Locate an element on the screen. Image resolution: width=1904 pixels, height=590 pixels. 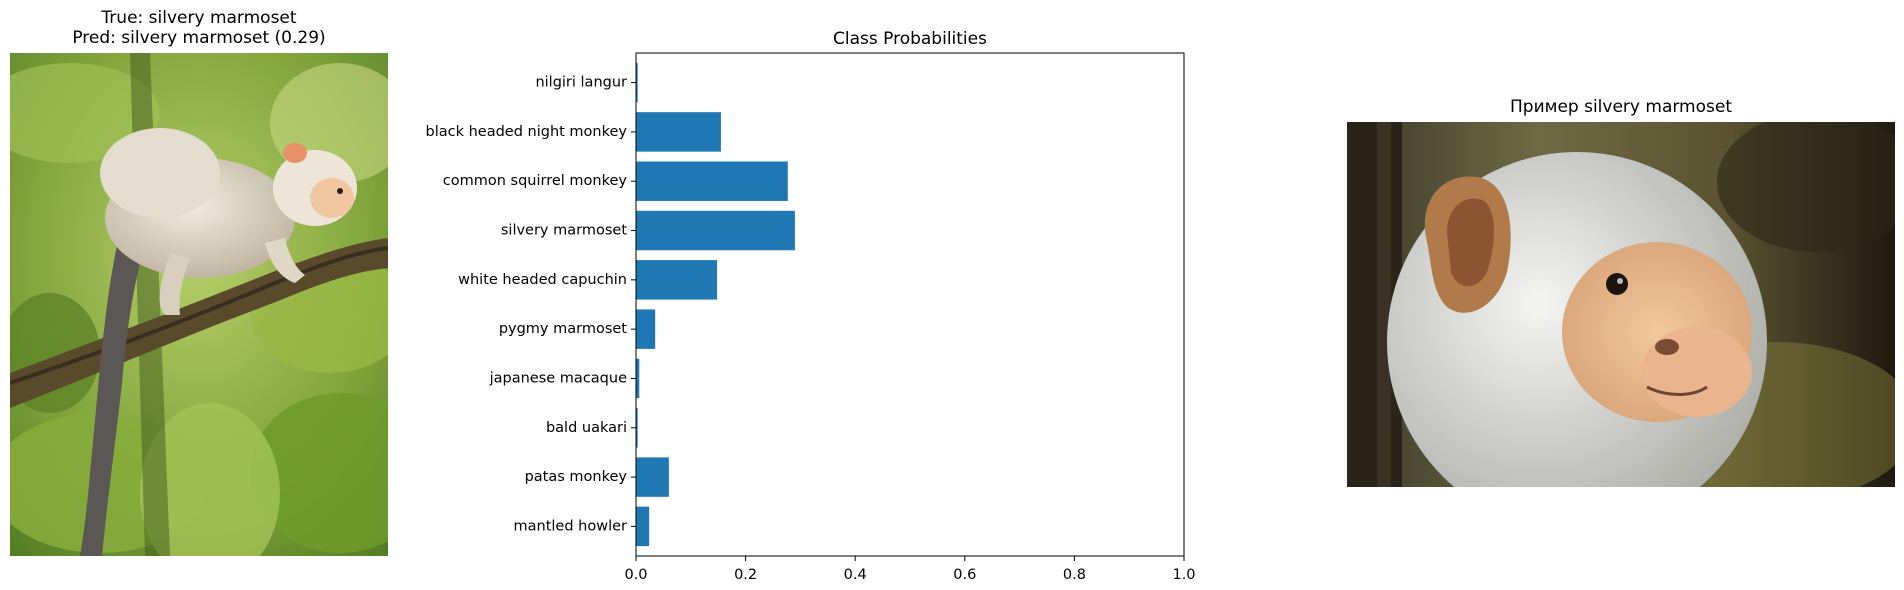
bar-white-headed-capuchin is located at coordinates (677, 280).